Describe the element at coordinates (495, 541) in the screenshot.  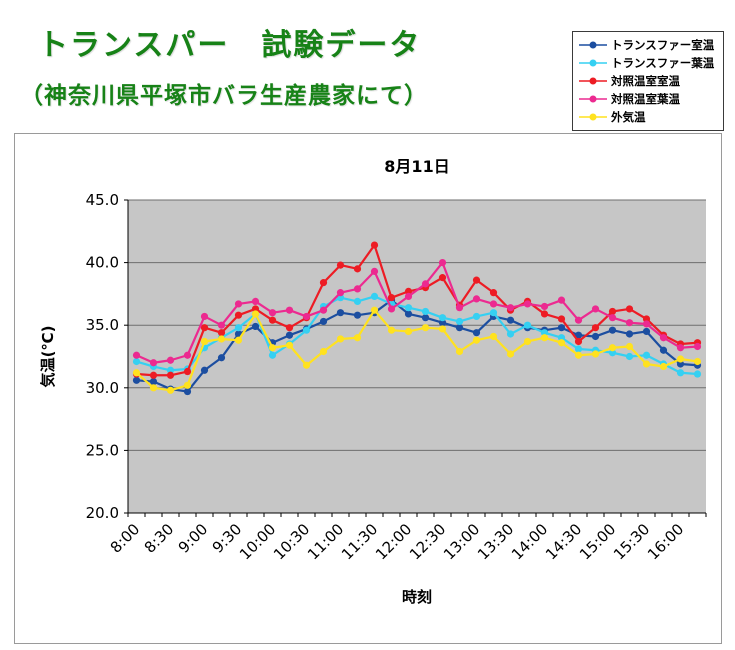
I see `x-axis-label: 13:30` at that location.